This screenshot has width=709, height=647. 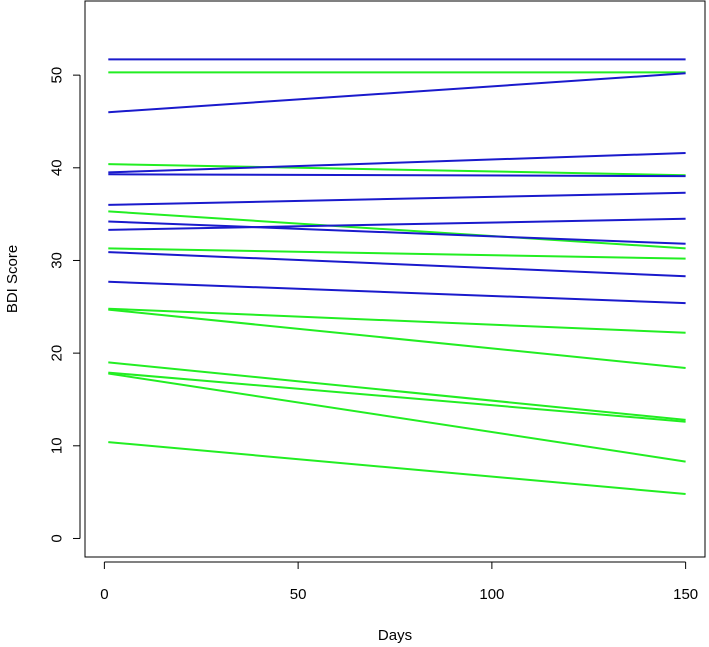 What do you see at coordinates (685, 594) in the screenshot?
I see `x-tick-label: 150` at bounding box center [685, 594].